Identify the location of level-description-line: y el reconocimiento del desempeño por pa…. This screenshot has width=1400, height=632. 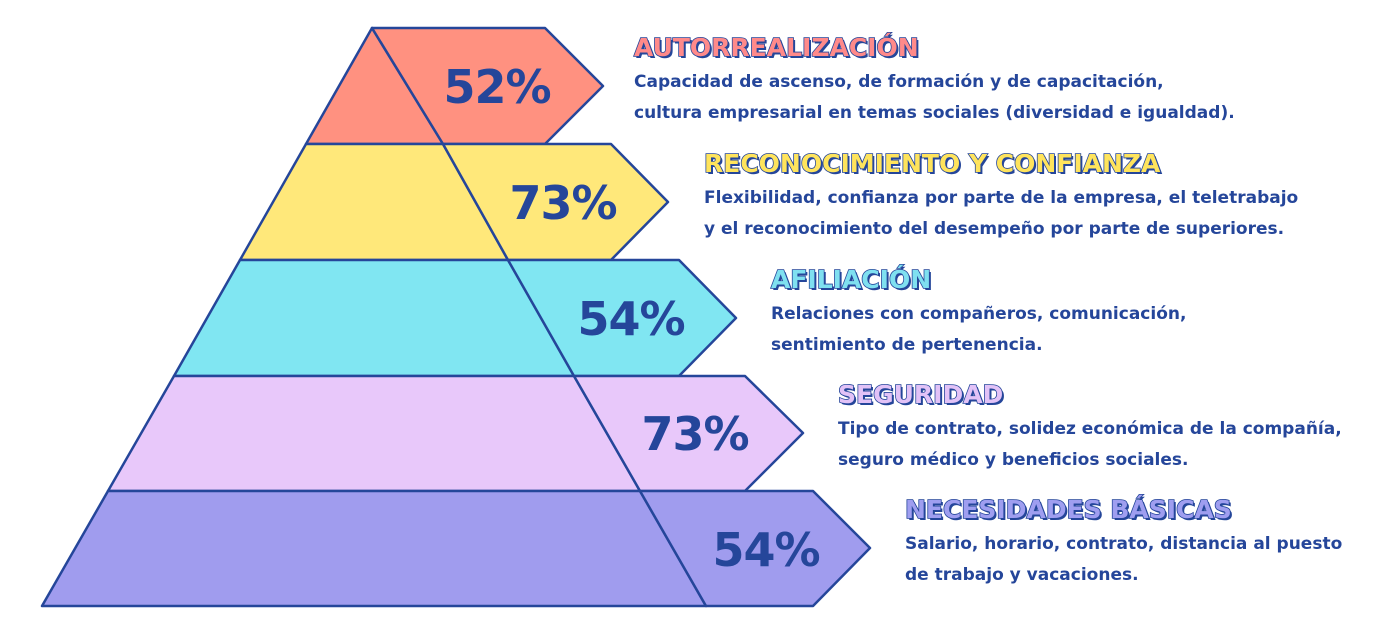
(994, 229).